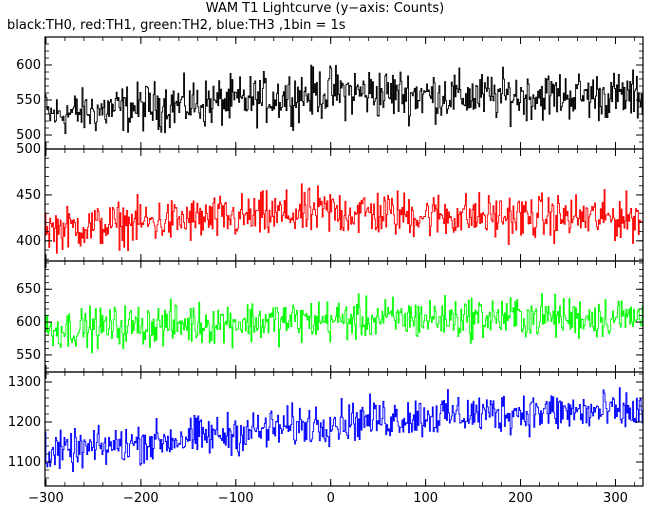  I want to click on x-tick-label: 200, so click(520, 498).